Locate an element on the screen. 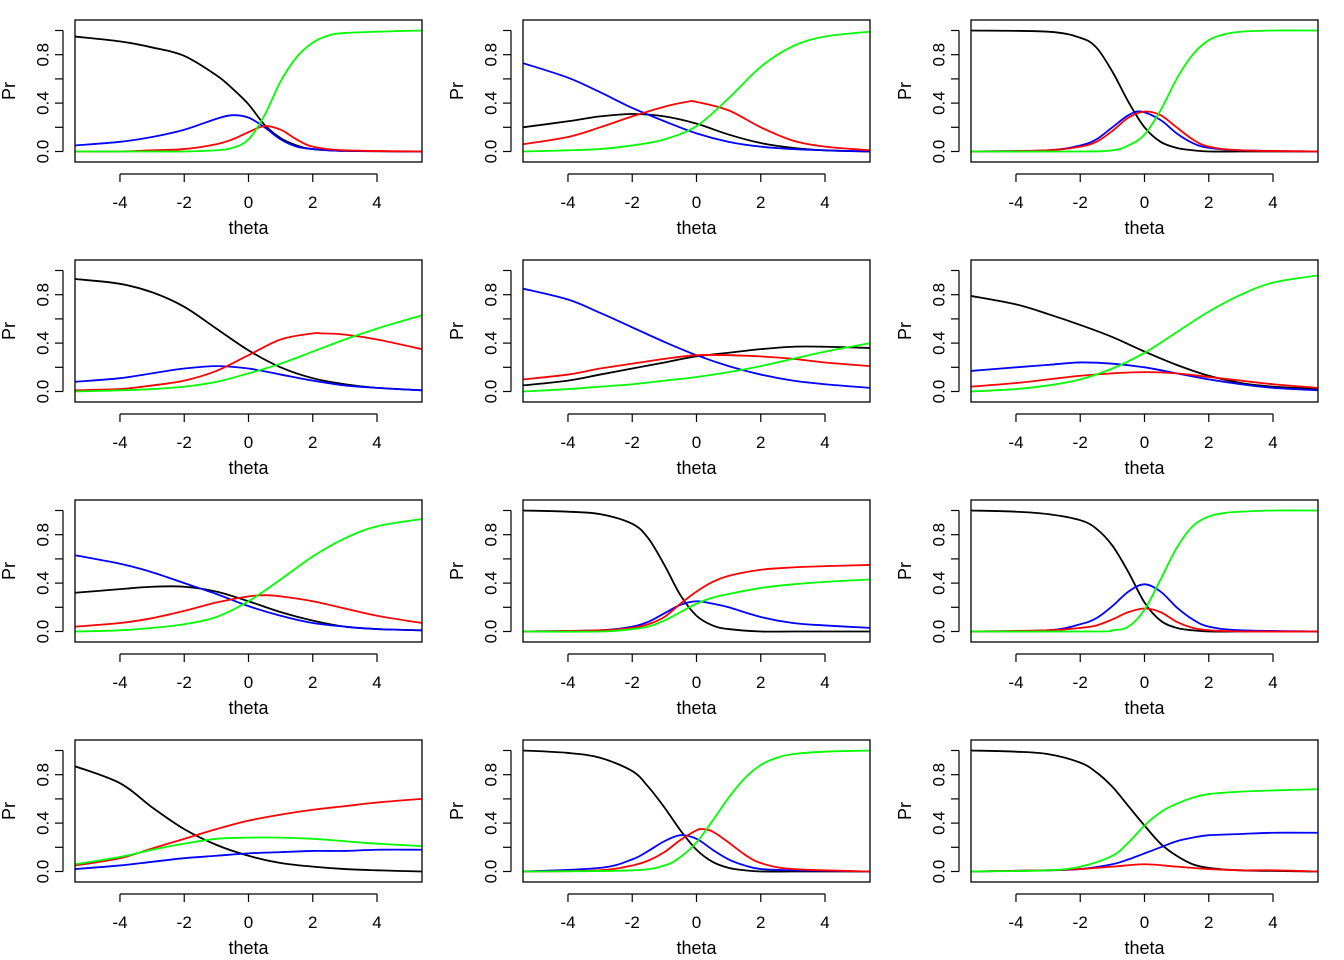 The image size is (1344, 960). panel-10-series is located at coordinates (248, 819).